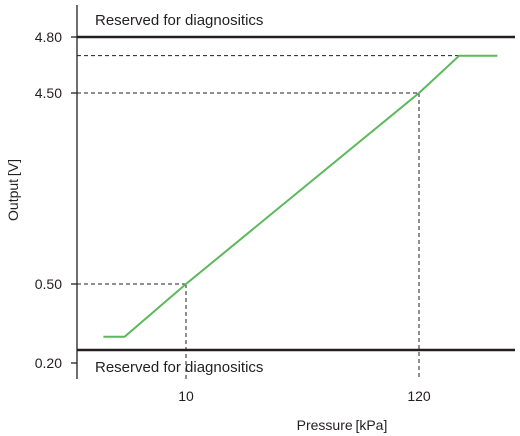  Describe the element at coordinates (48, 37) in the screenshot. I see `y-tick-label: 4.80` at that location.